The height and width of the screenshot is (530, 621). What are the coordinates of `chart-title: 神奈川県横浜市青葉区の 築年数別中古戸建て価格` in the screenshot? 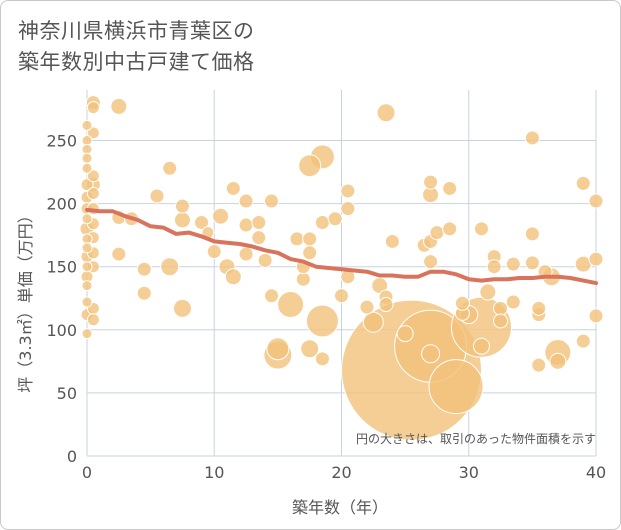 It's located at (136, 47).